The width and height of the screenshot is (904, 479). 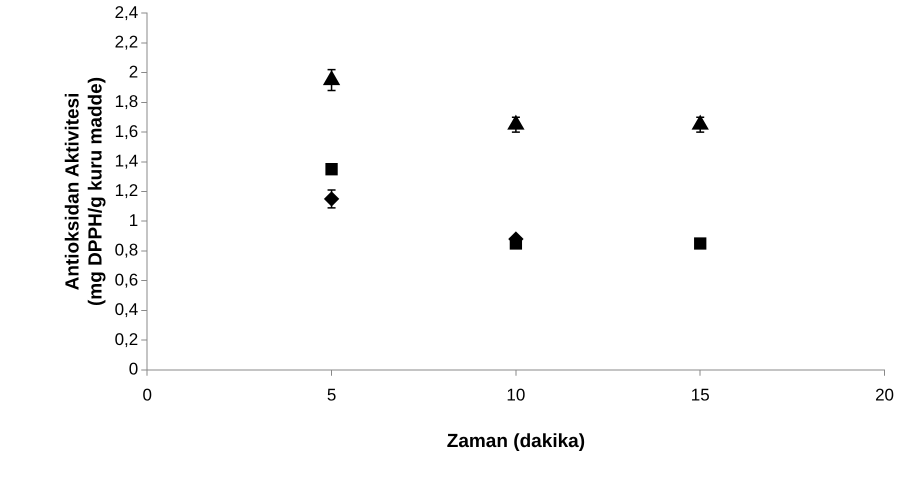 What do you see at coordinates (133, 220) in the screenshot?
I see `y-tick-label: 1` at bounding box center [133, 220].